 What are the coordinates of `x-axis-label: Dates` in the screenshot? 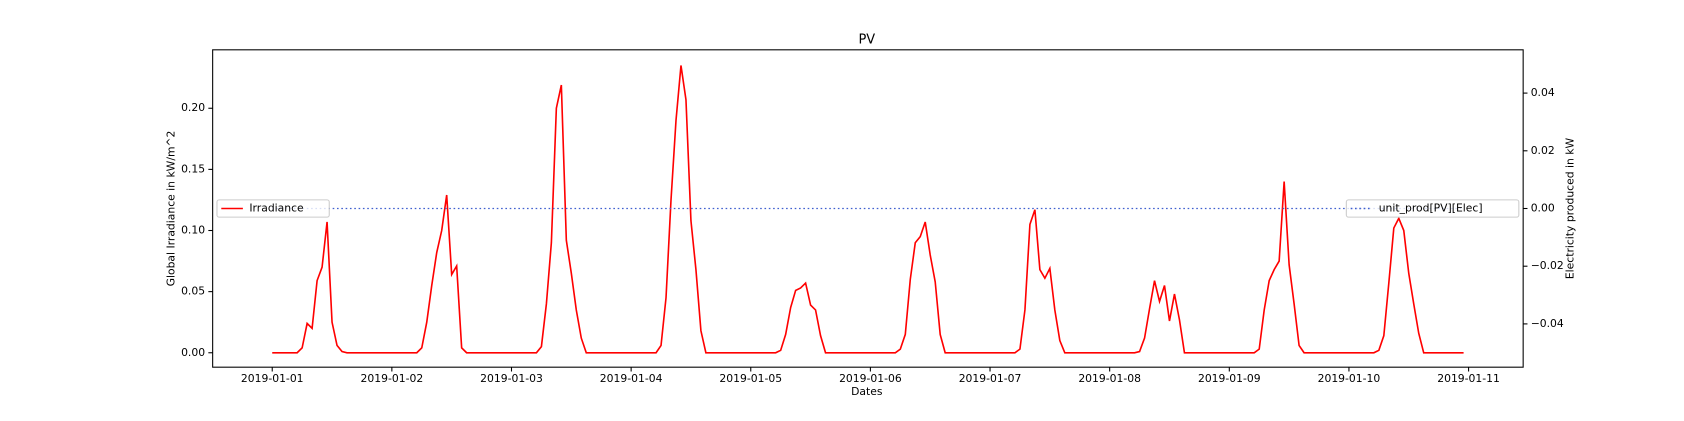 It's located at (867, 391).